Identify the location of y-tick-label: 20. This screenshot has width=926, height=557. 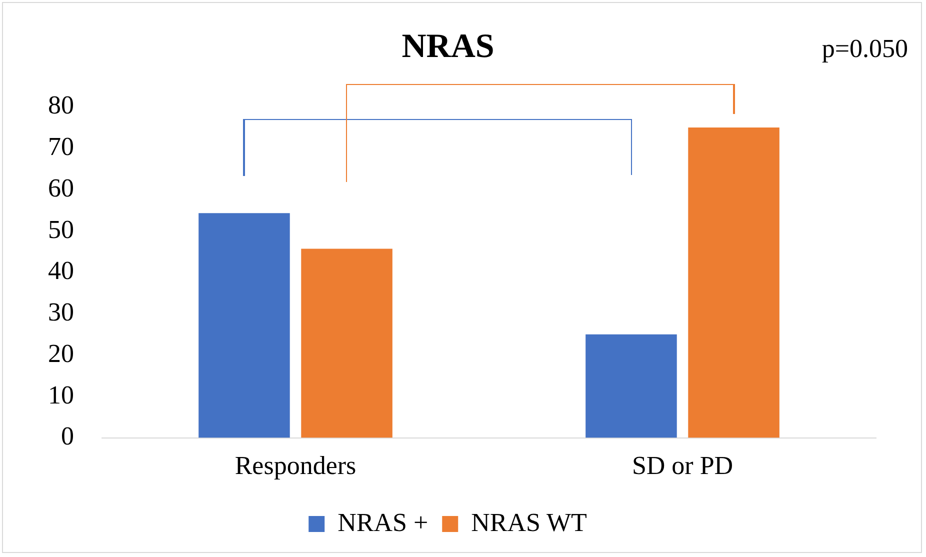
(61, 353).